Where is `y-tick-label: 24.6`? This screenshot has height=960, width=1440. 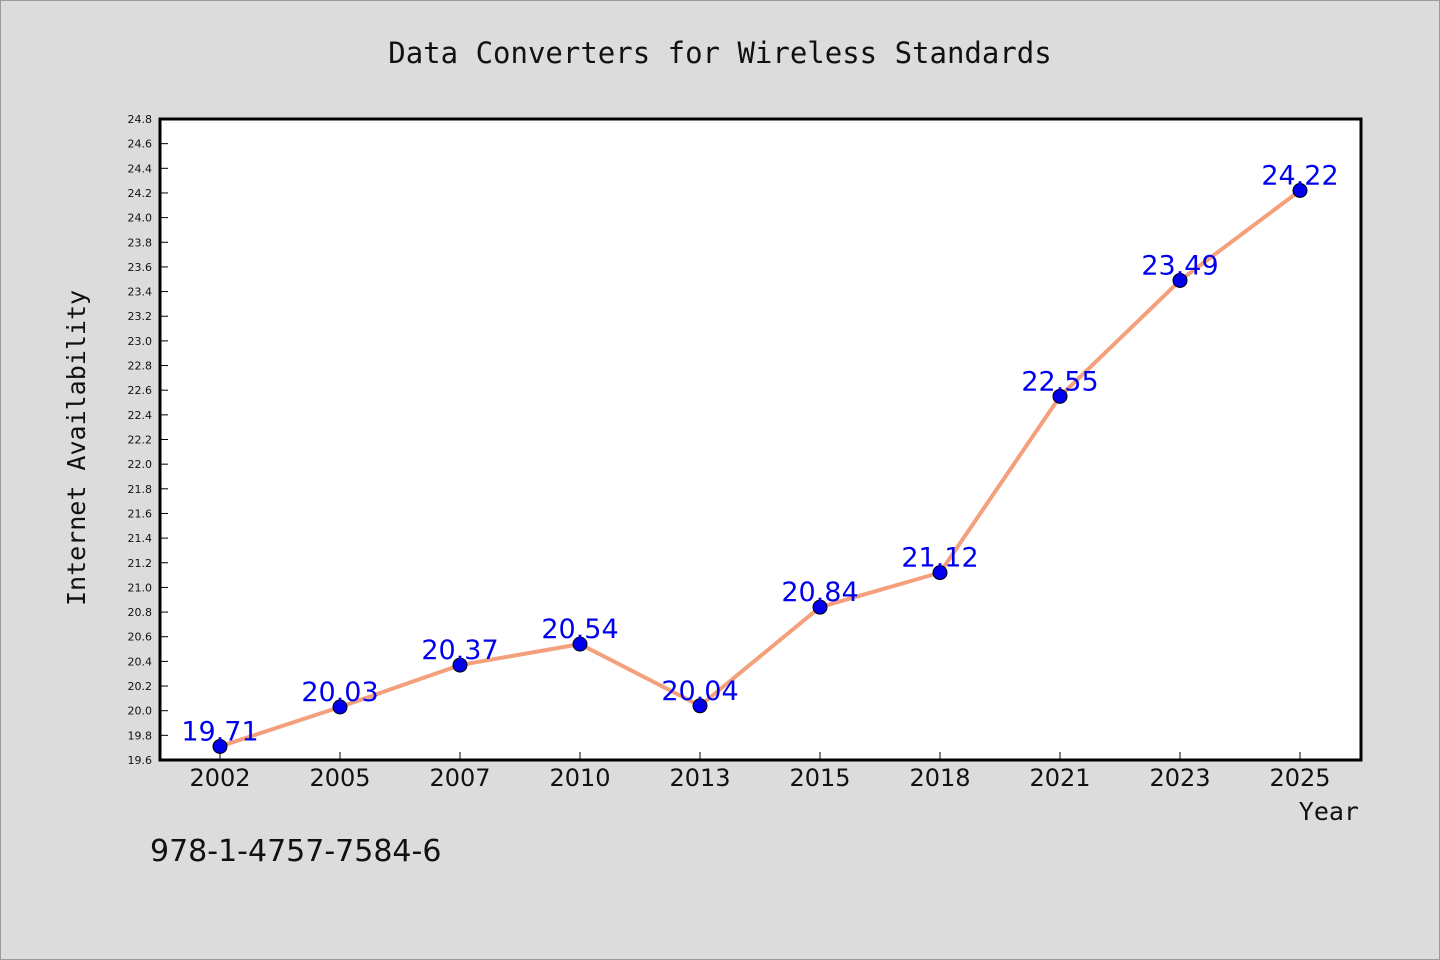
y-tick-label: 24.6 is located at coordinates (140, 144).